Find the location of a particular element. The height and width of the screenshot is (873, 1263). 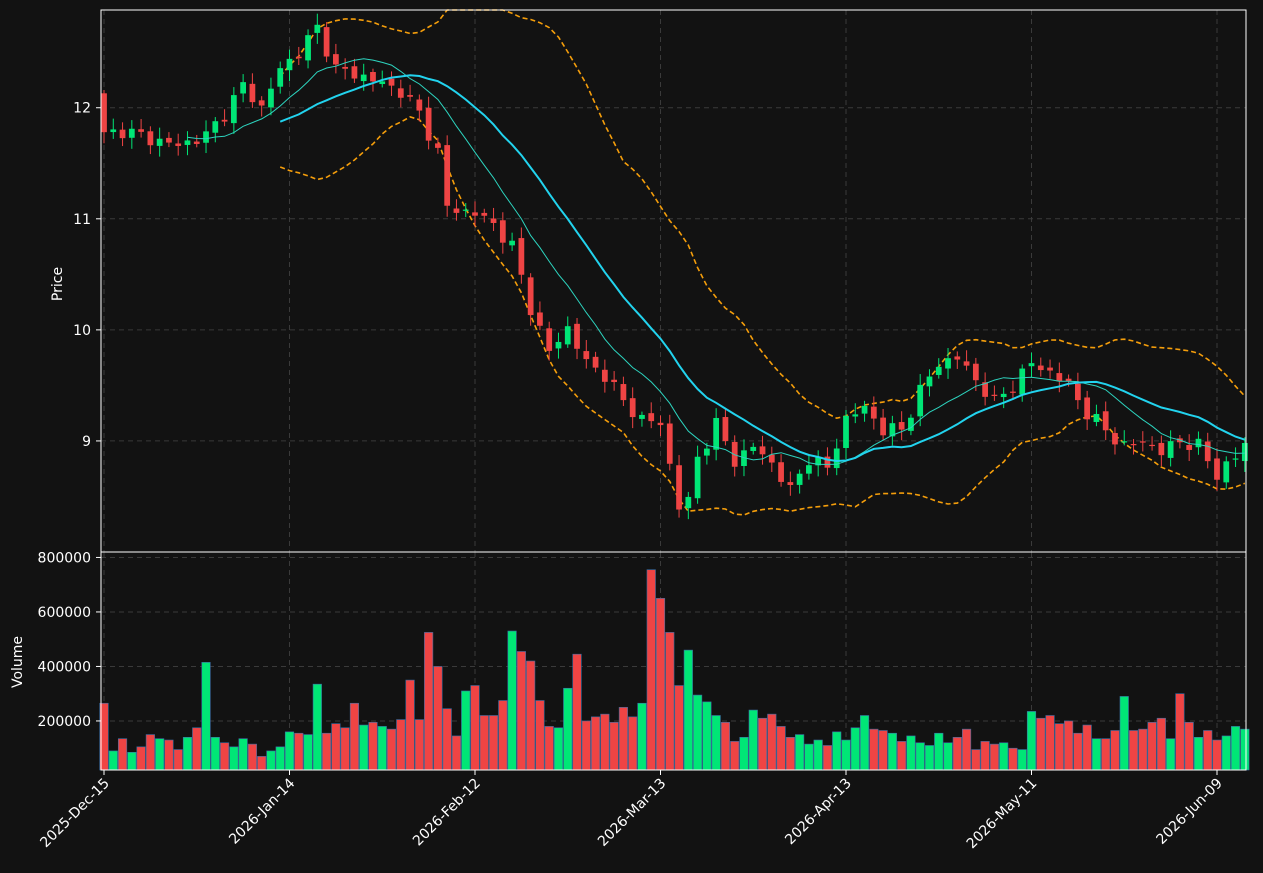

volume-ytick-label: 400000 is located at coordinates (64, 667).